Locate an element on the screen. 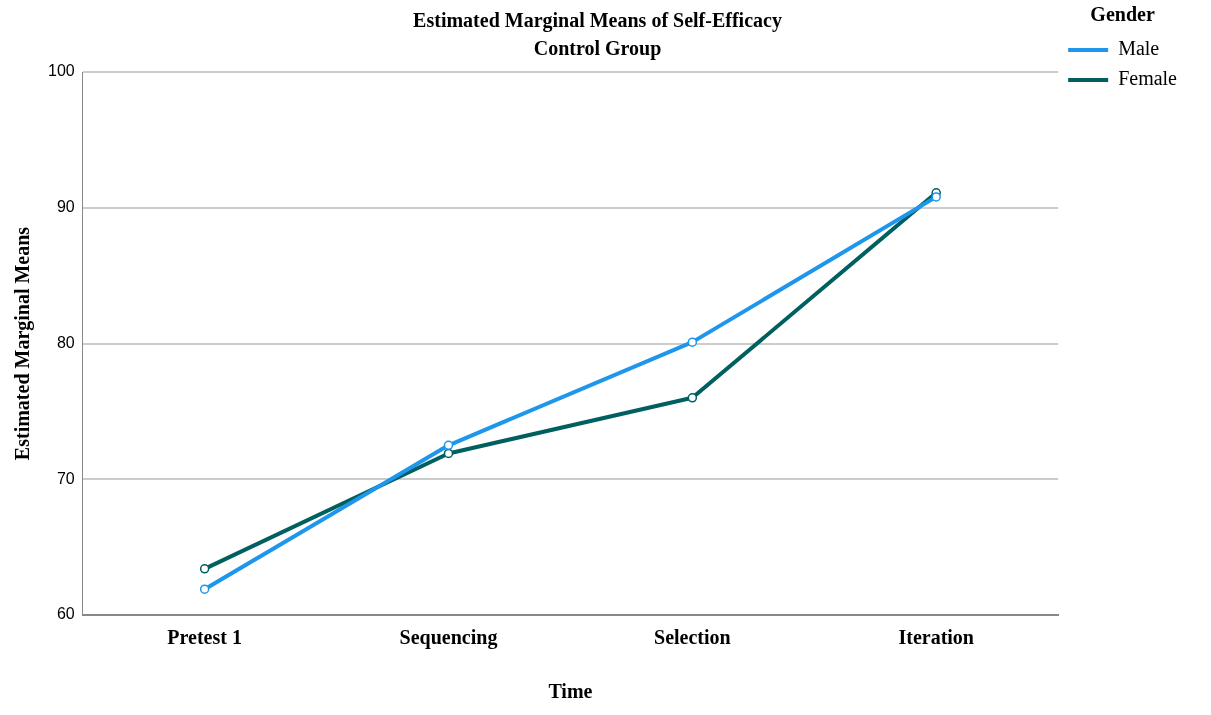  x-tick-label: Pretest 1 is located at coordinates (204, 637).